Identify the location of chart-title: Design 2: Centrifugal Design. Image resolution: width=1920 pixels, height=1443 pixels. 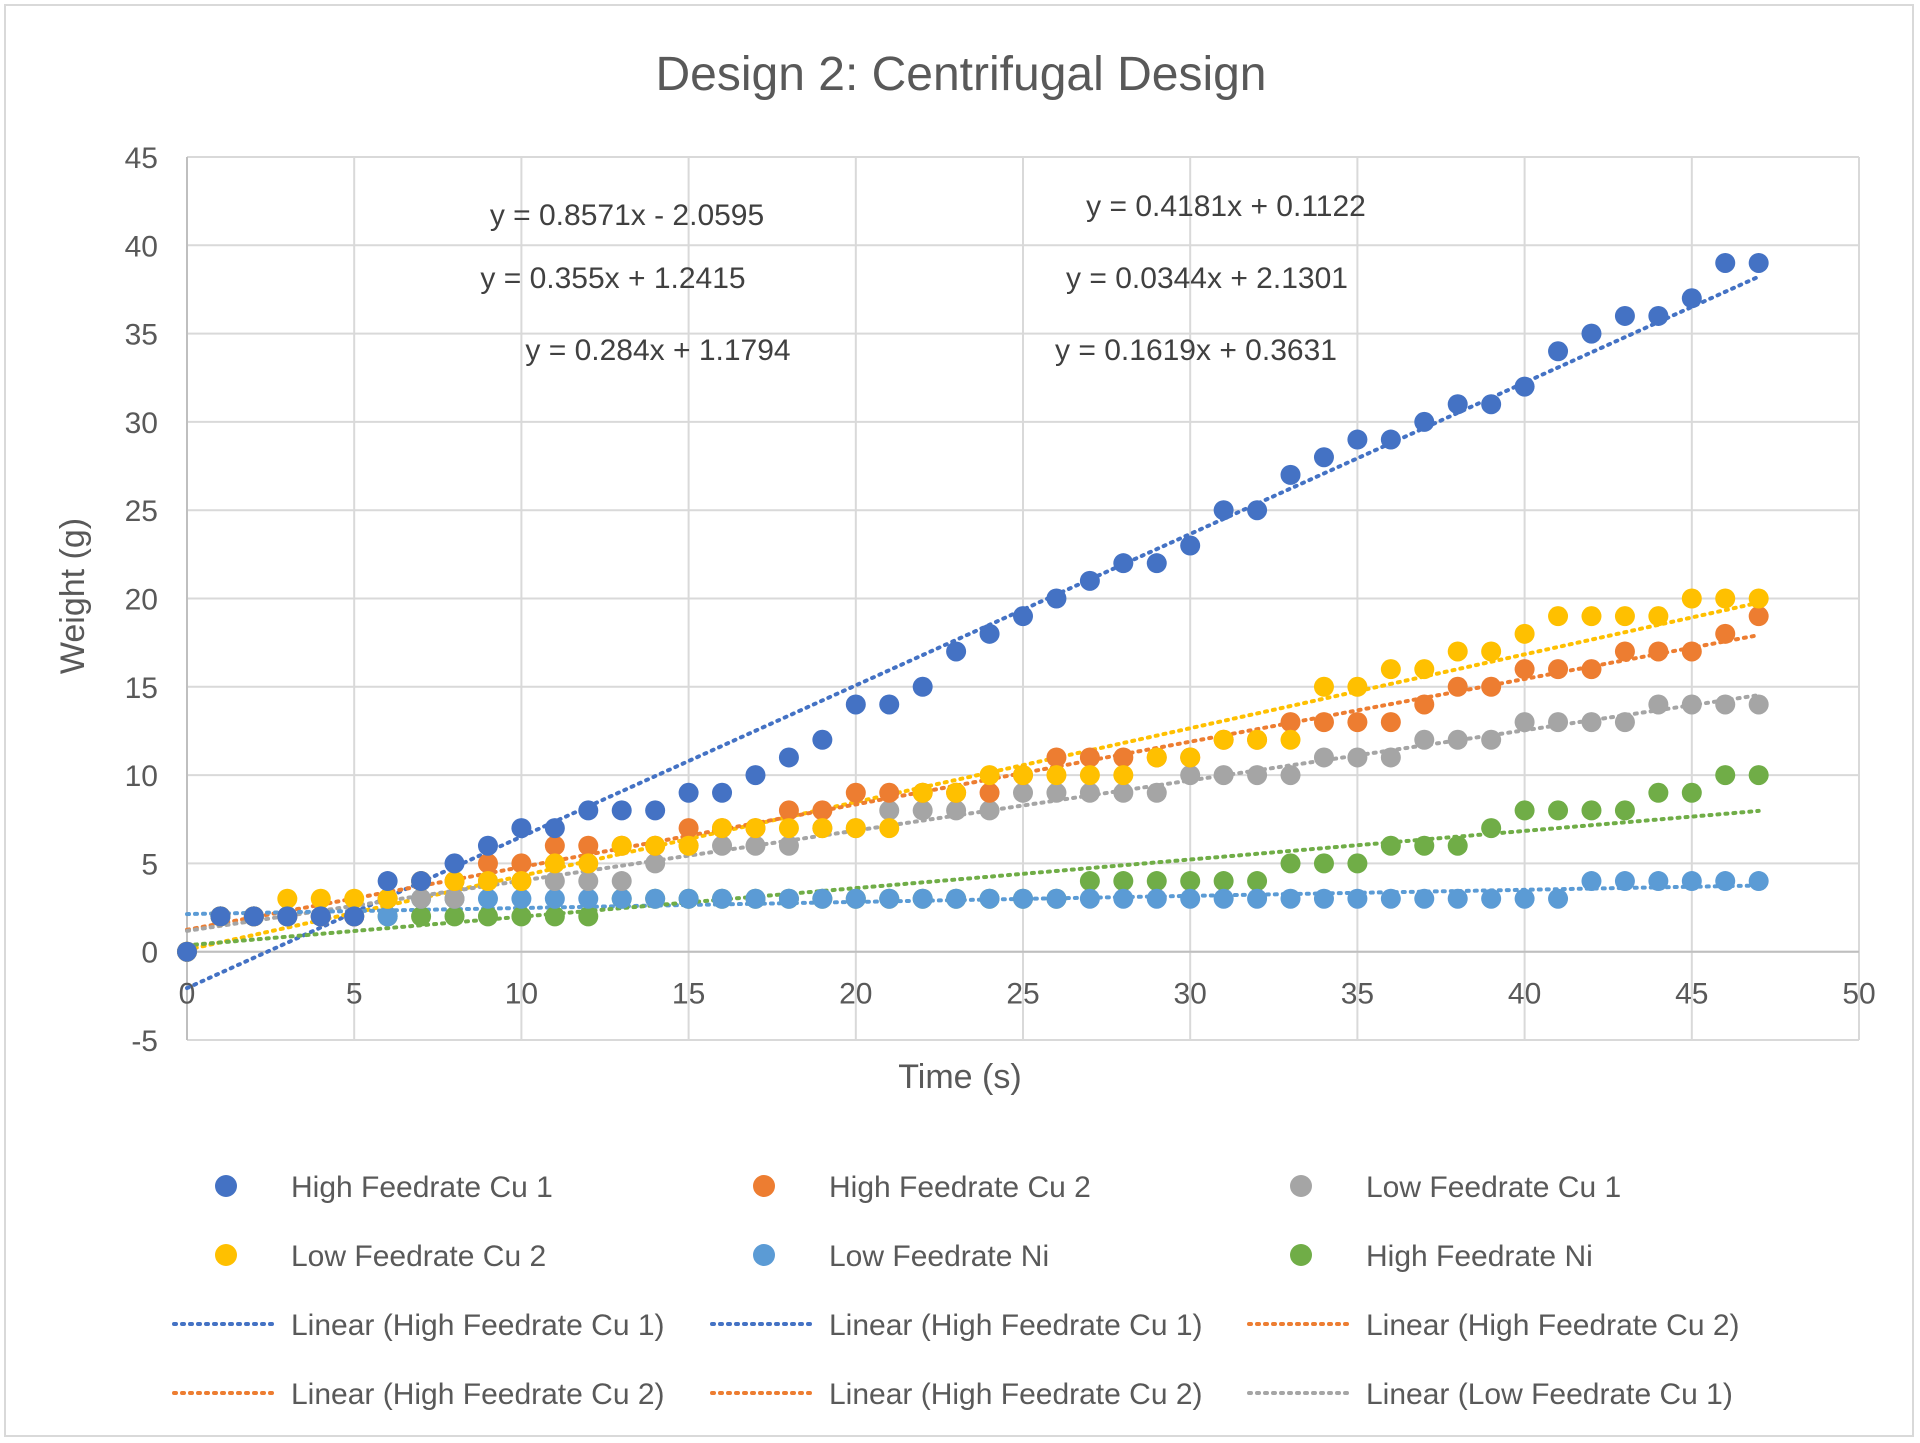
(961, 74).